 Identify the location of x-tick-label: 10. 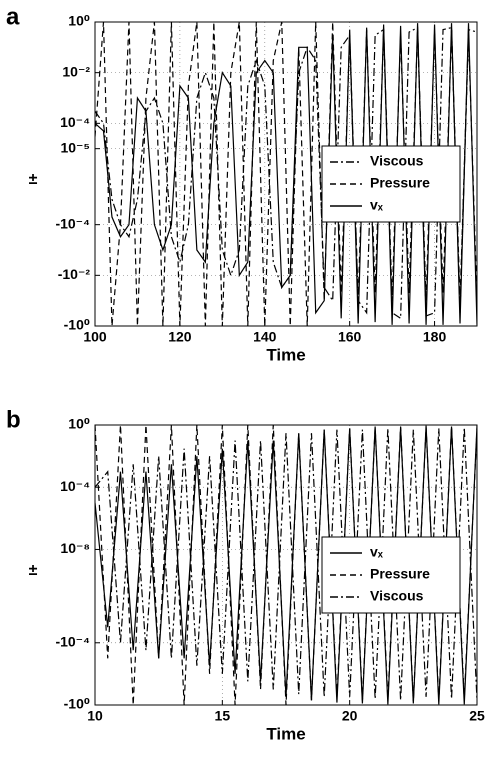
(95, 716).